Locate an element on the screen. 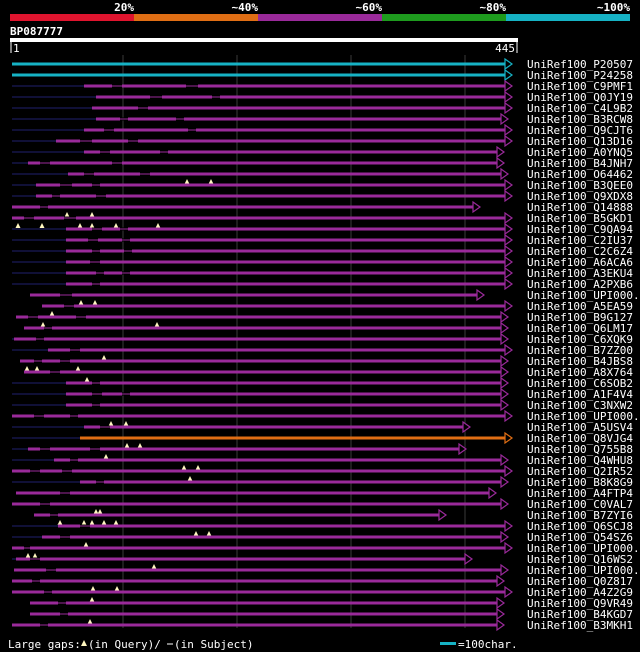 Image resolution: width=640 pixels, height=652 pixels. hit-row: UniRef100_B3MKH1 is located at coordinates (322, 625).